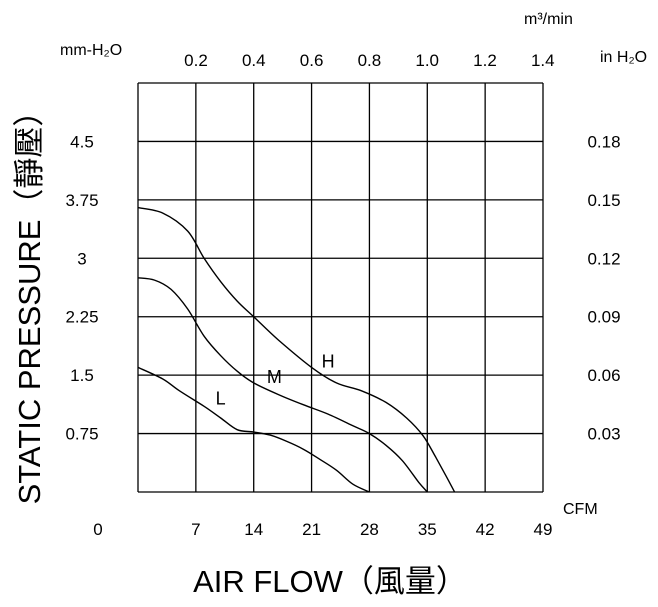 The width and height of the screenshot is (658, 607). What do you see at coordinates (369, 529) in the screenshot?
I see `x-tick-label: 28` at bounding box center [369, 529].